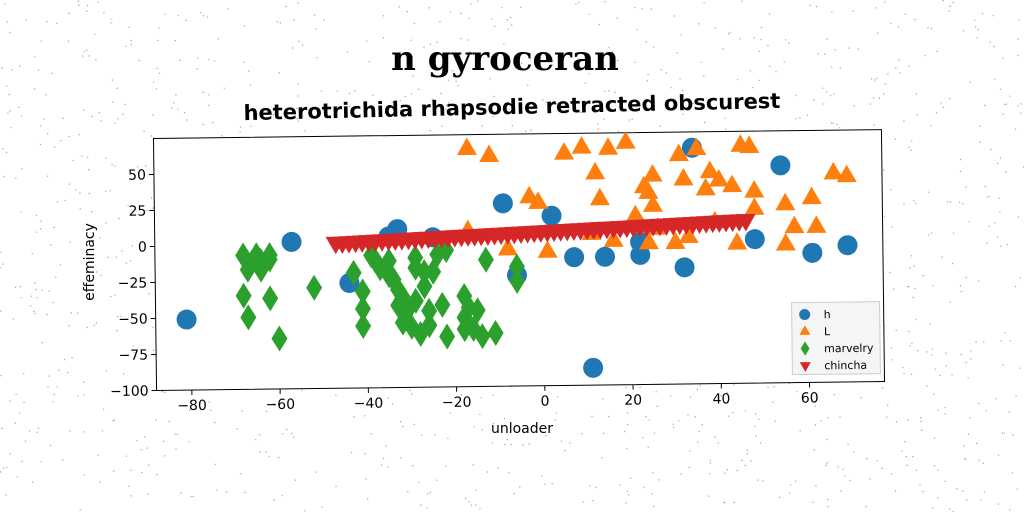 This screenshot has width=1024, height=512. What do you see at coordinates (721, 399) in the screenshot?
I see `x-tick-label: 40` at bounding box center [721, 399].